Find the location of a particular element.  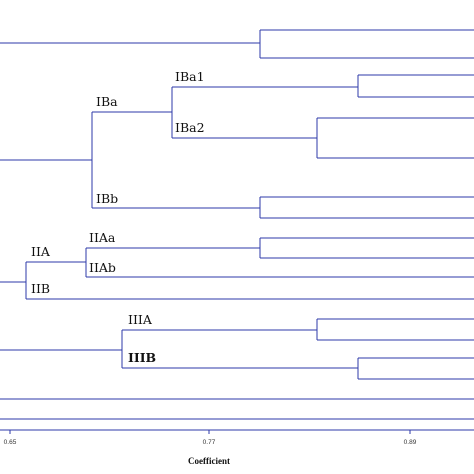

cluster-label-iiab: IIAb is located at coordinates (102, 267).